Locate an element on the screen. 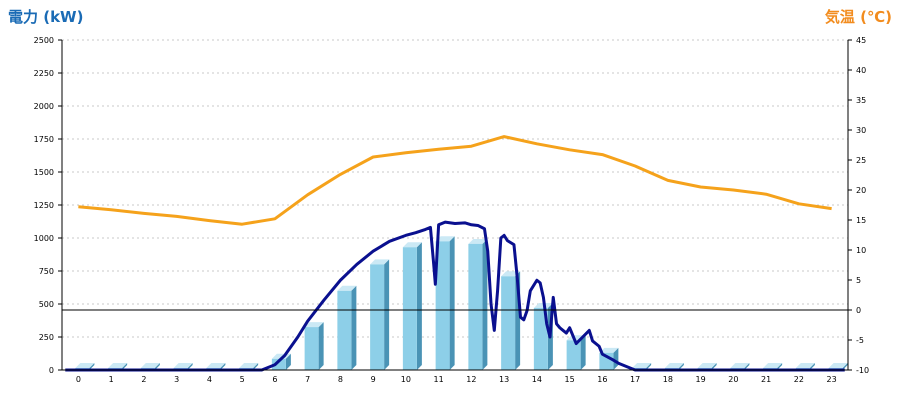 The height and width of the screenshot is (400, 900). x-tick-label: 5 is located at coordinates (242, 379).